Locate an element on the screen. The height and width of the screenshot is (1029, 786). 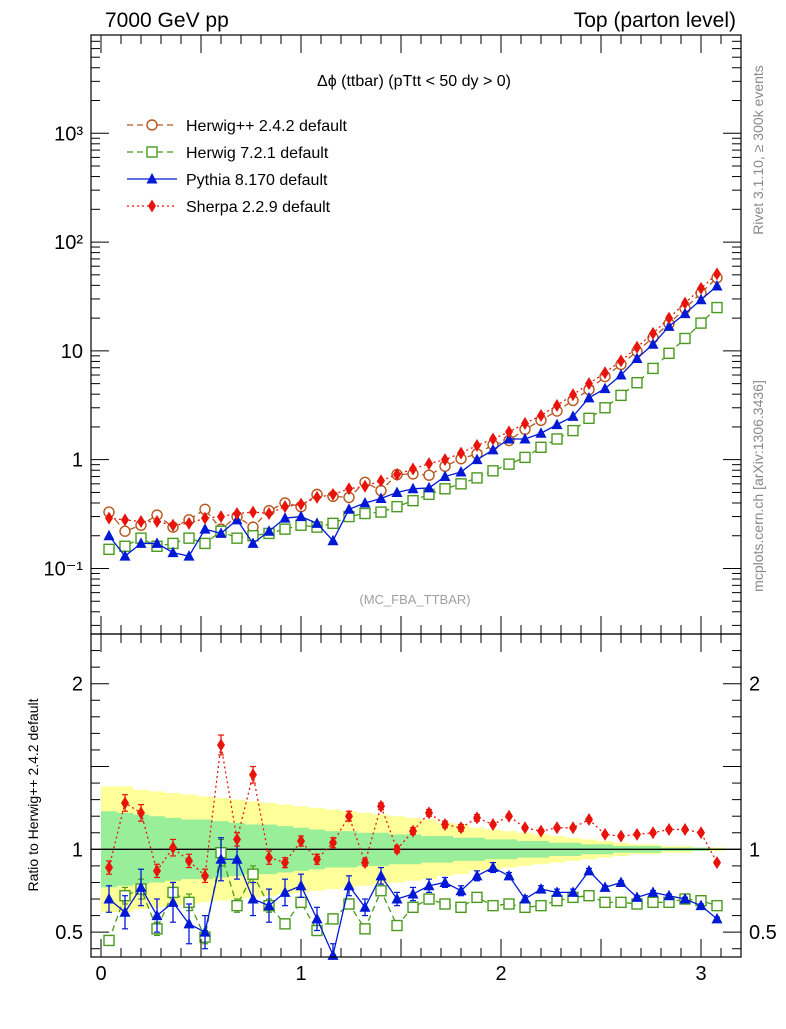
legend-entry-2: Pythia 8.170 default is located at coordinates (257, 180).